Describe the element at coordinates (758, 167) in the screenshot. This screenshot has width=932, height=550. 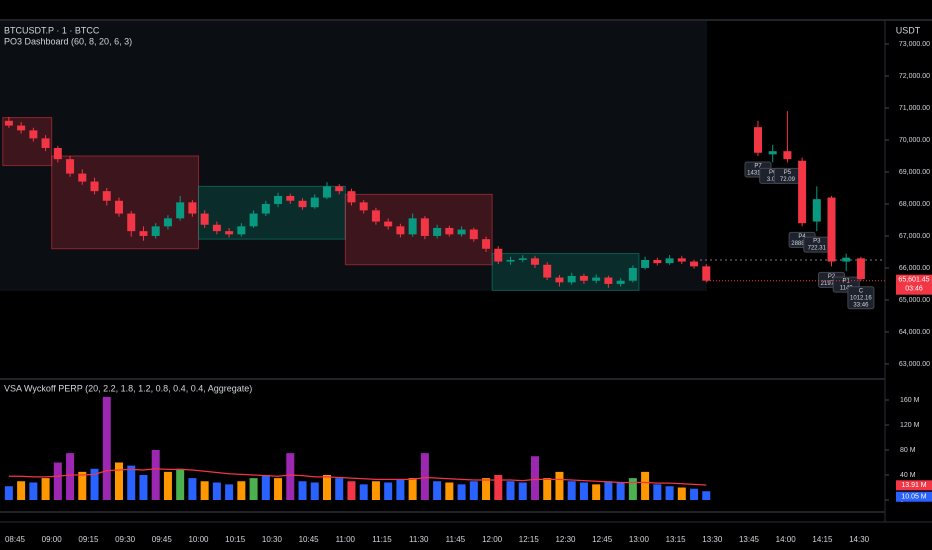
I see `projection-name: P7` at that location.